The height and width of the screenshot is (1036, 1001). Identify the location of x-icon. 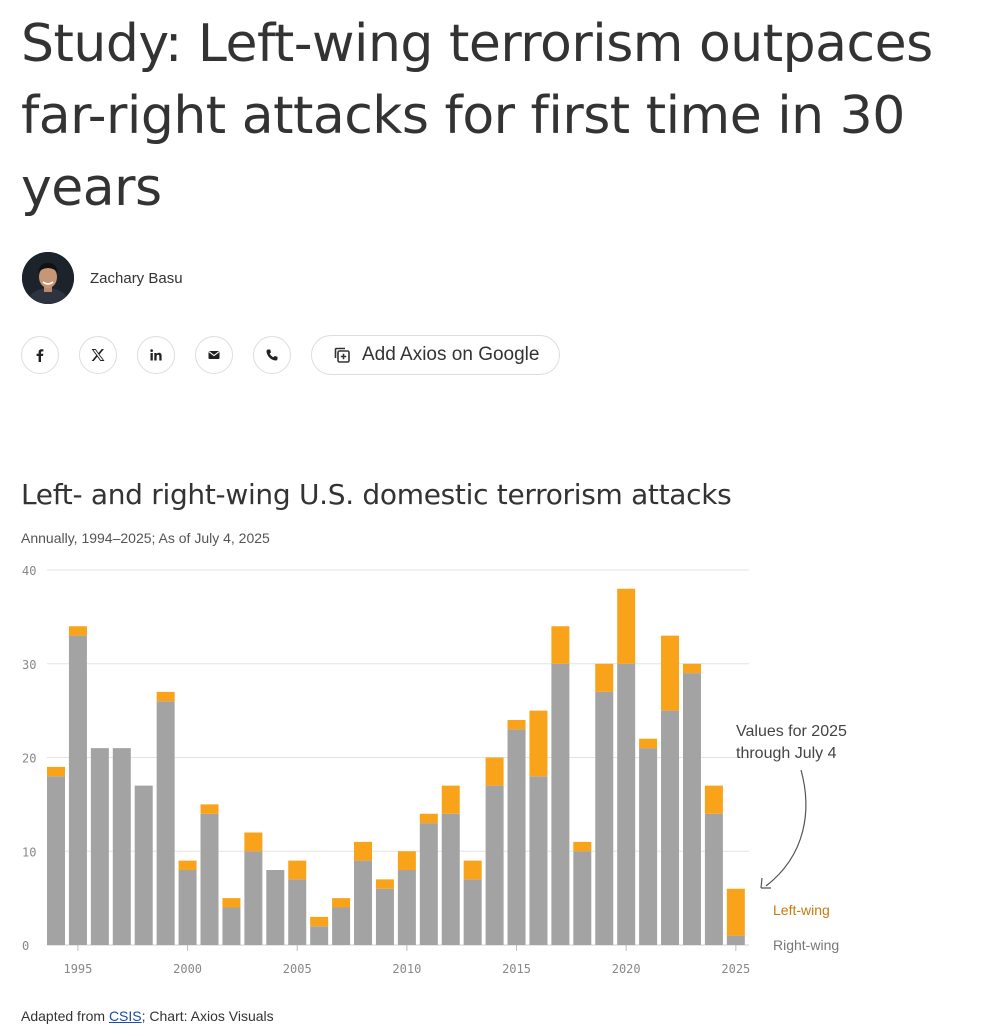
(98, 355).